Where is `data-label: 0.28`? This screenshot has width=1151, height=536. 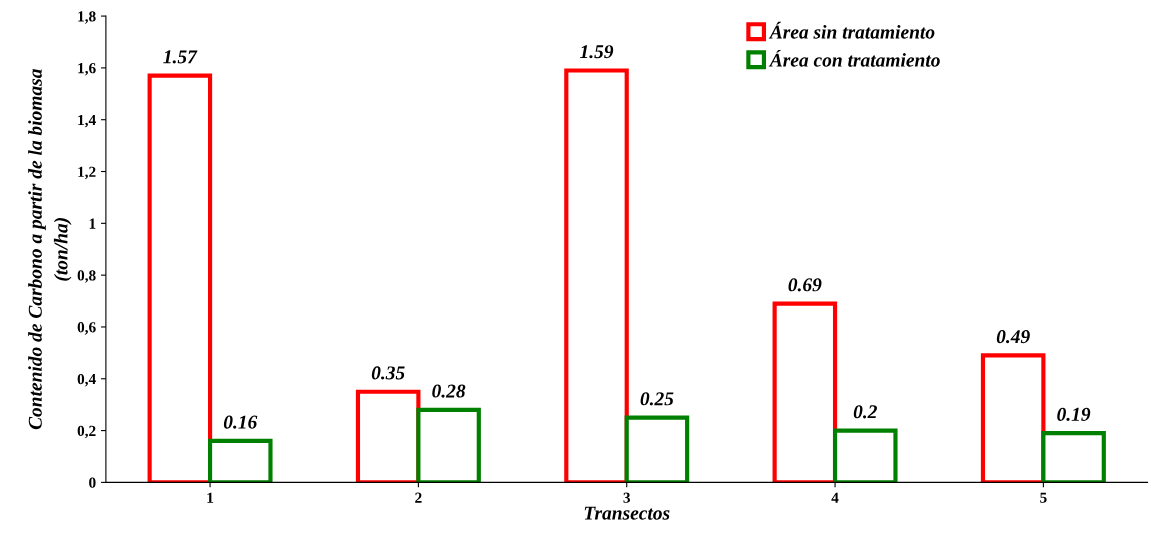 data-label: 0.28 is located at coordinates (449, 391).